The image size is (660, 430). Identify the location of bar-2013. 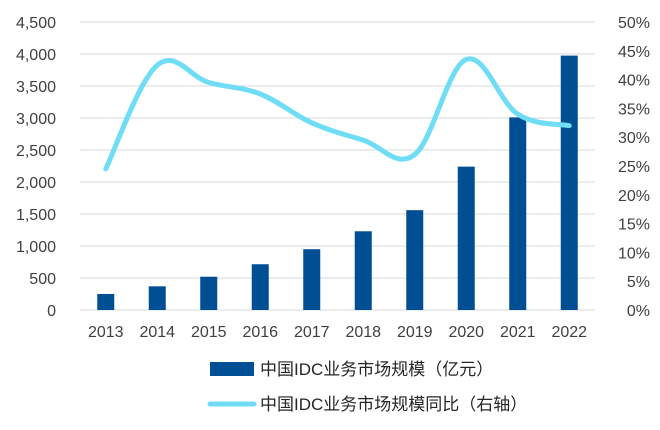
(105, 302).